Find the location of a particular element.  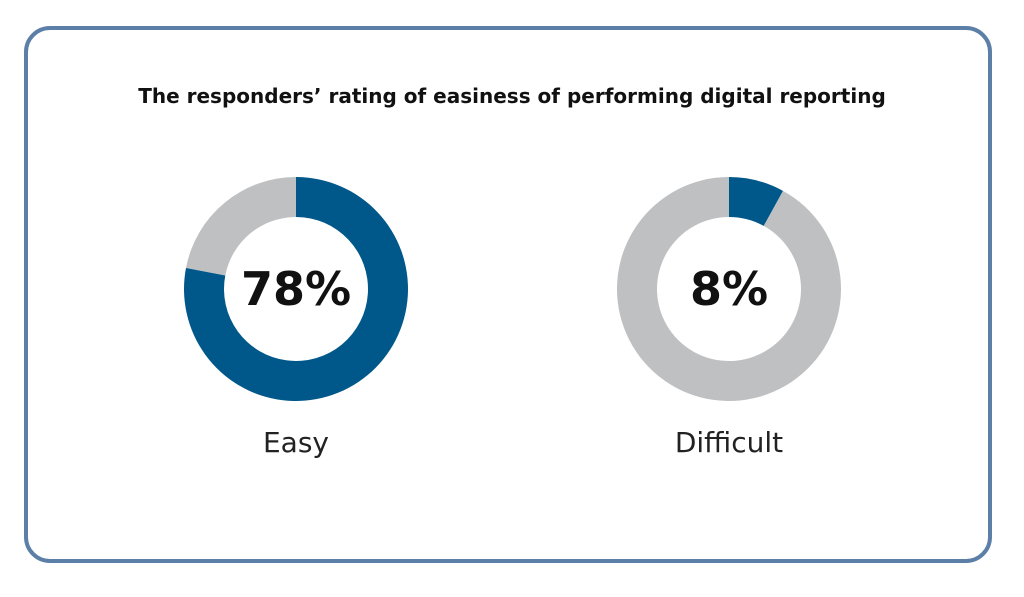

donut-value-label-difficult: 8% is located at coordinates (729, 289).